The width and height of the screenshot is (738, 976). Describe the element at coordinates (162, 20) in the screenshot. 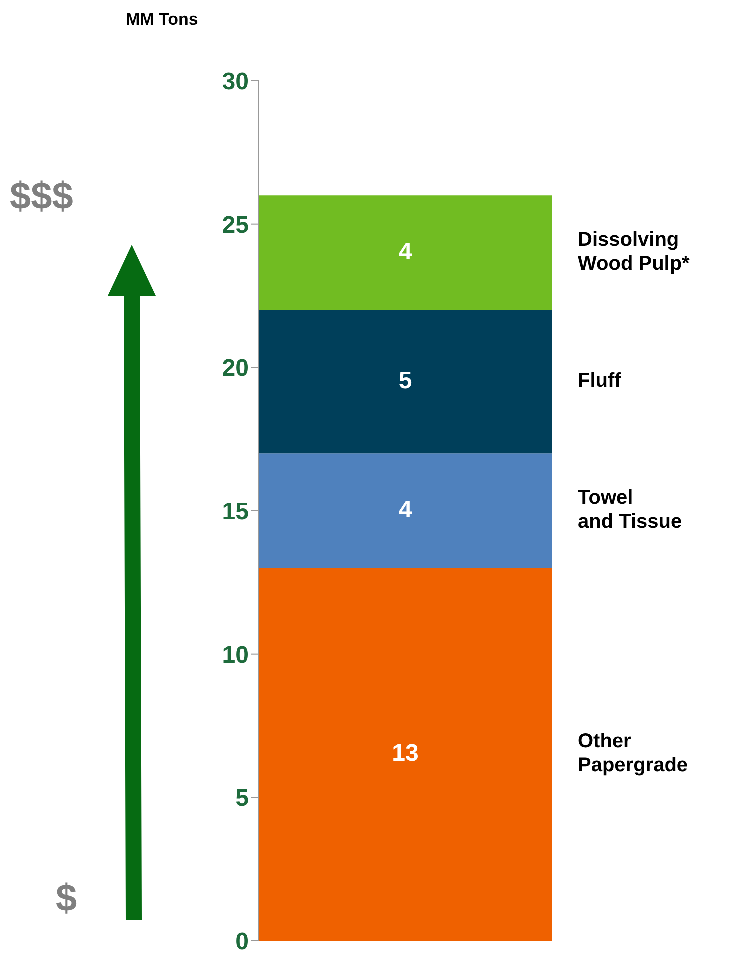

I see `y-axis-title: MM Tons` at that location.